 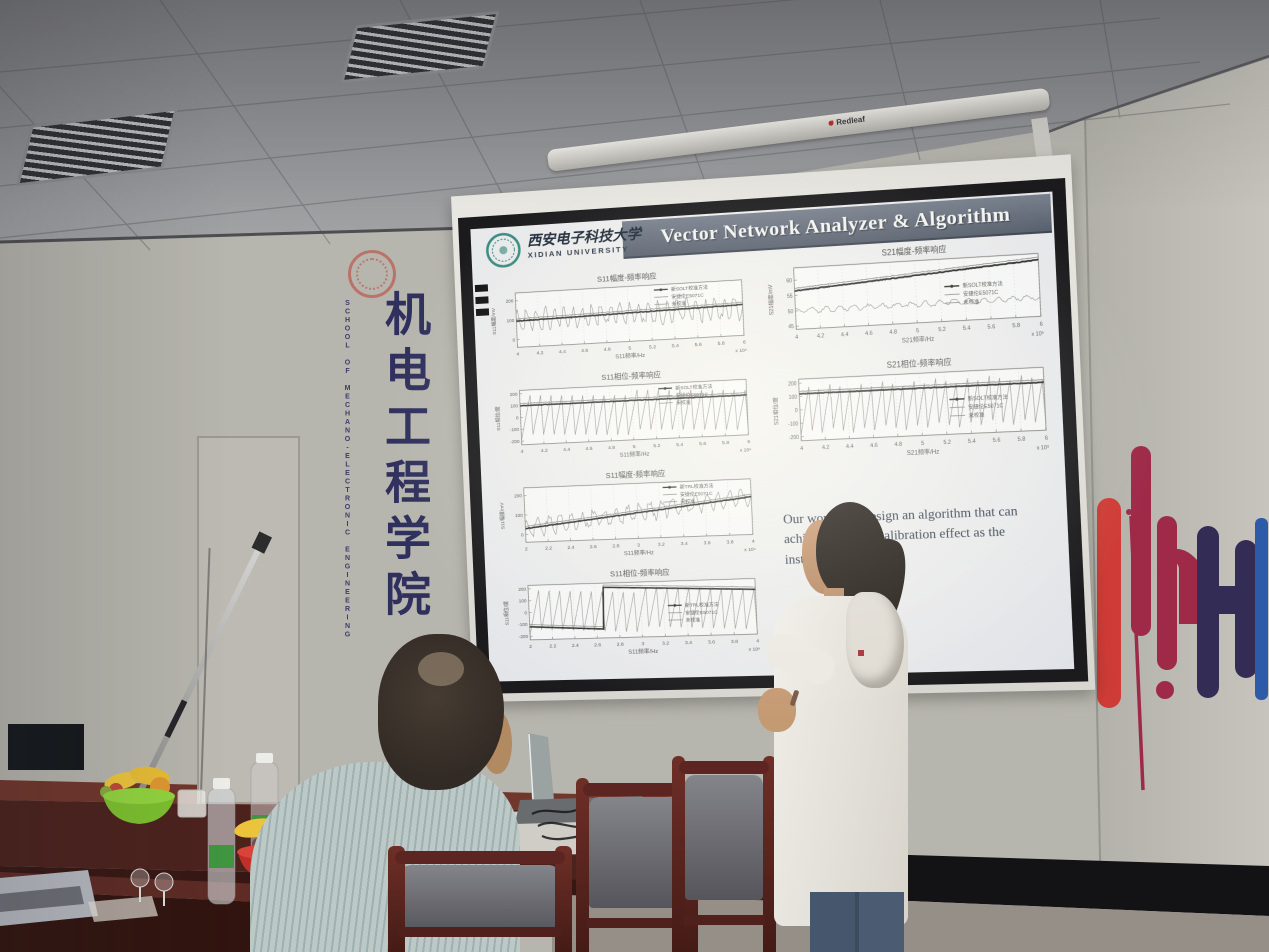 What do you see at coordinates (689, 643) in the screenshot?
I see `svg-text: 3.4` at bounding box center [689, 643].